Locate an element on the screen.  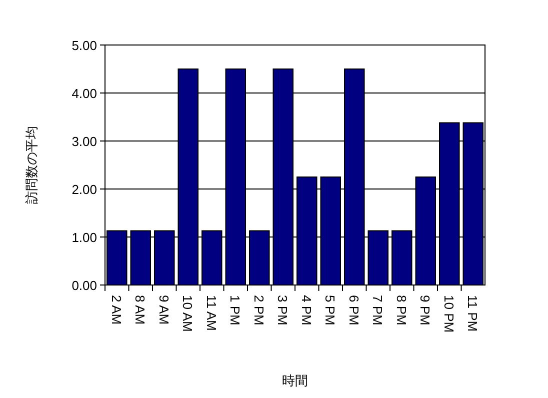
y-tick-label: 3.00 is located at coordinates (84, 141).